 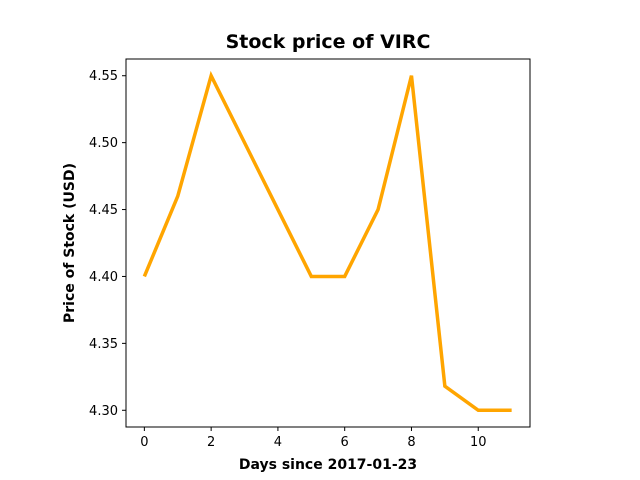 I want to click on y-tick-label: 4.45, so click(x=103, y=210).